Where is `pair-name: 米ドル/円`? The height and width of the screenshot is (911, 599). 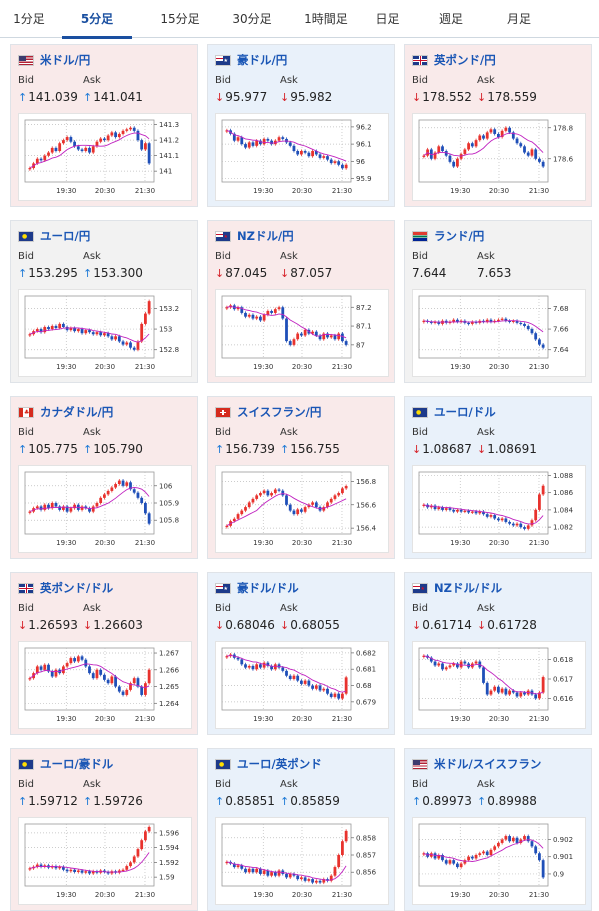
pair-name: 米ドル/円 is located at coordinates (65, 60).